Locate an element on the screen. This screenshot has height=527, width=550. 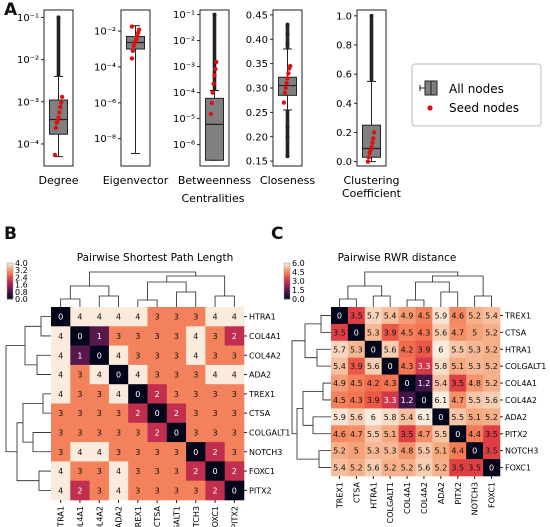
cell-value-label: 6 is located at coordinates (373, 417).